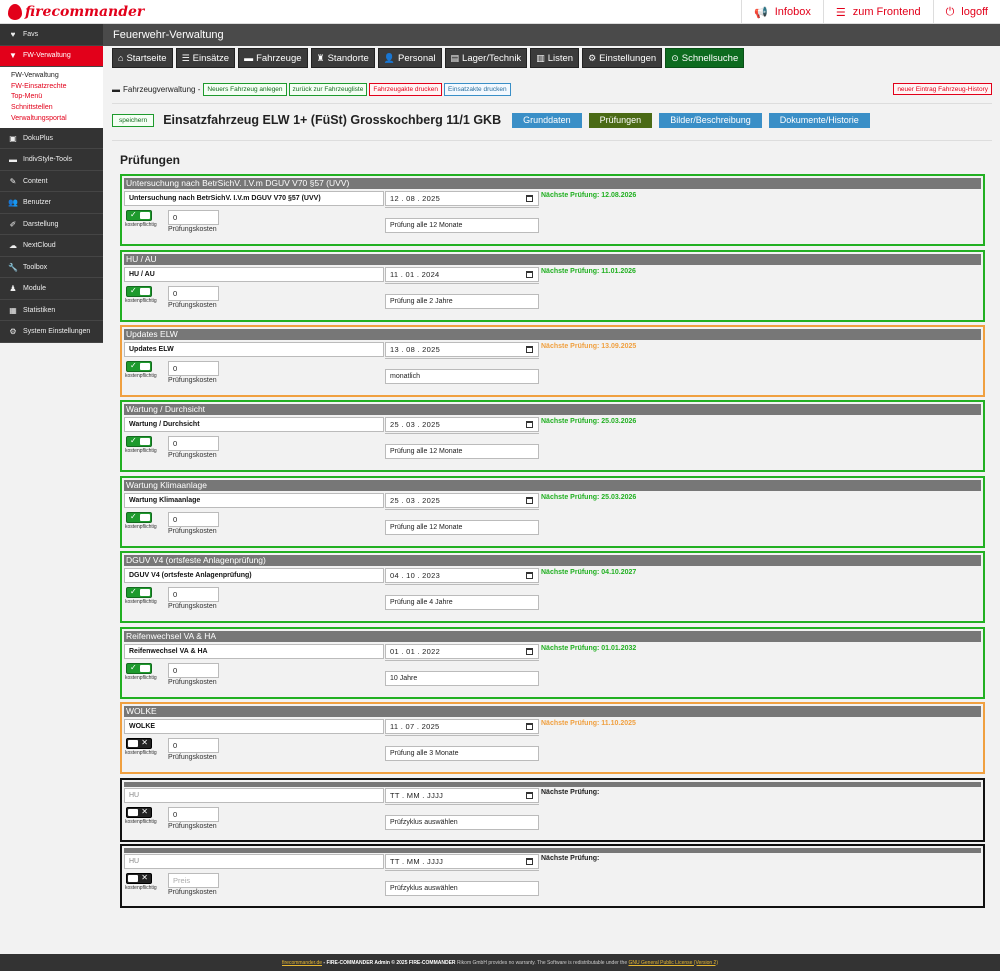 The image size is (1000, 971). What do you see at coordinates (51, 203) in the screenshot?
I see `sidebar-item-benutzer: 👥 Benutzer` at bounding box center [51, 203].